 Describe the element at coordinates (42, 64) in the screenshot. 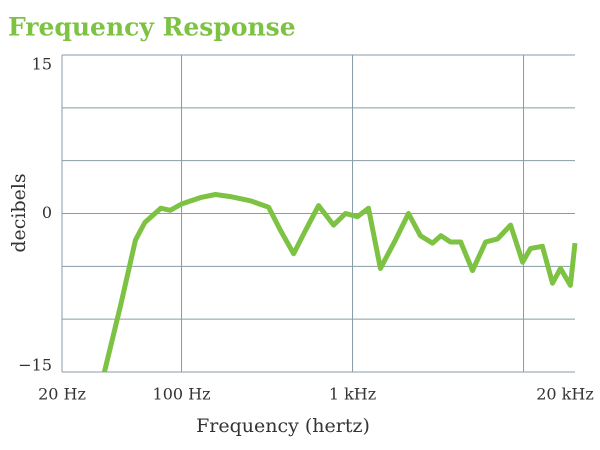

I see `y-tick-label: 15` at that location.